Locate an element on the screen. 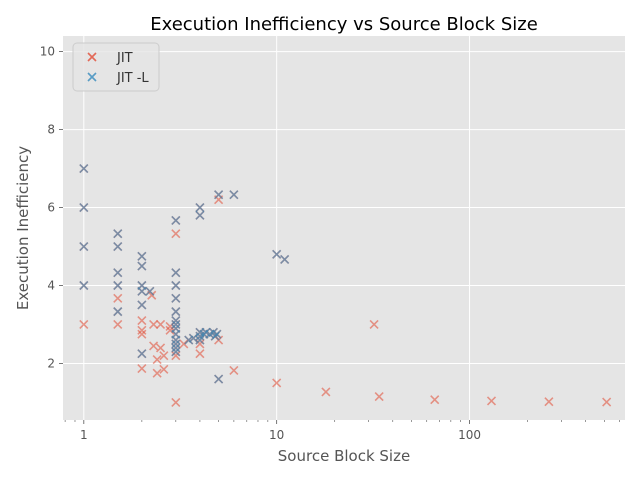  y-tick-label: 8 is located at coordinates (51, 130).